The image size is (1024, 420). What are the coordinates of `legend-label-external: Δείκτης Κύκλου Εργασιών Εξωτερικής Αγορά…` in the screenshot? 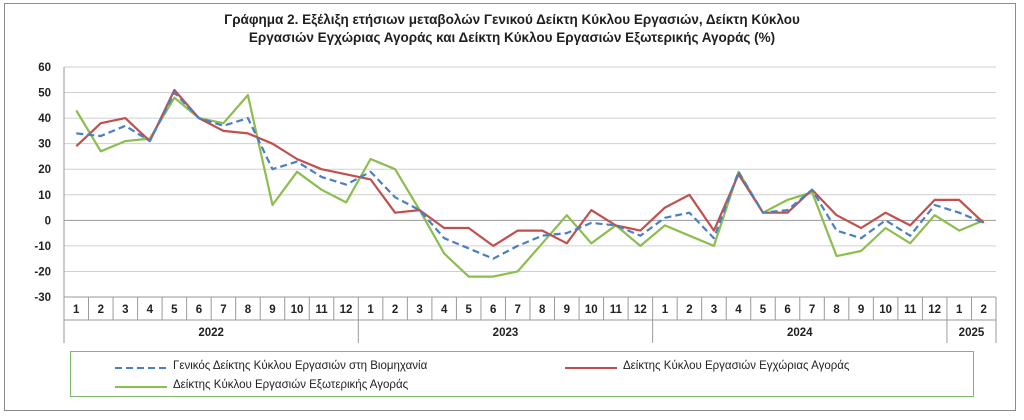 It's located at (291, 385).